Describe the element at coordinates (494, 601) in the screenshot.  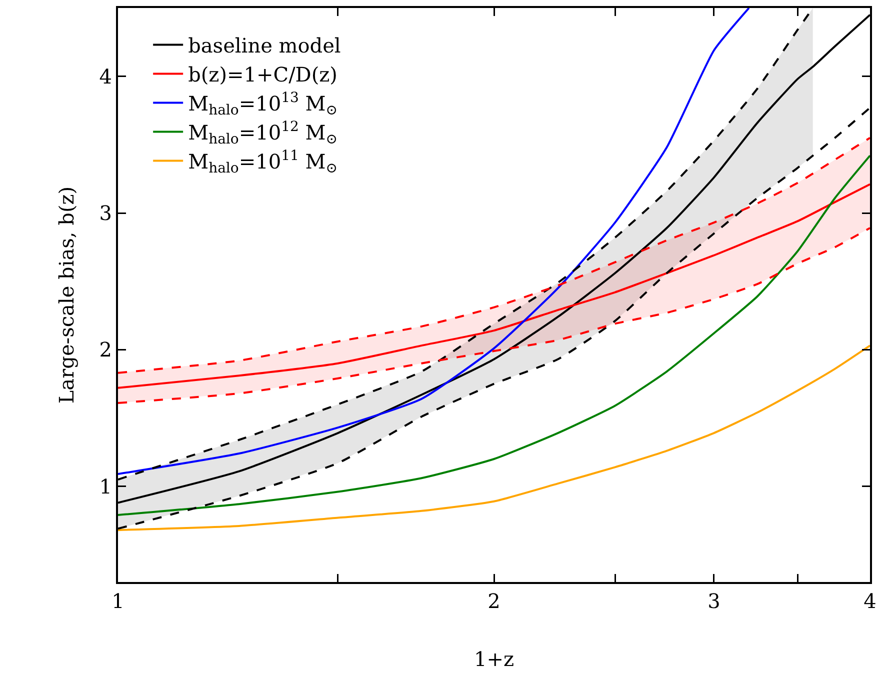
I see `x-tick-label: 2` at that location.